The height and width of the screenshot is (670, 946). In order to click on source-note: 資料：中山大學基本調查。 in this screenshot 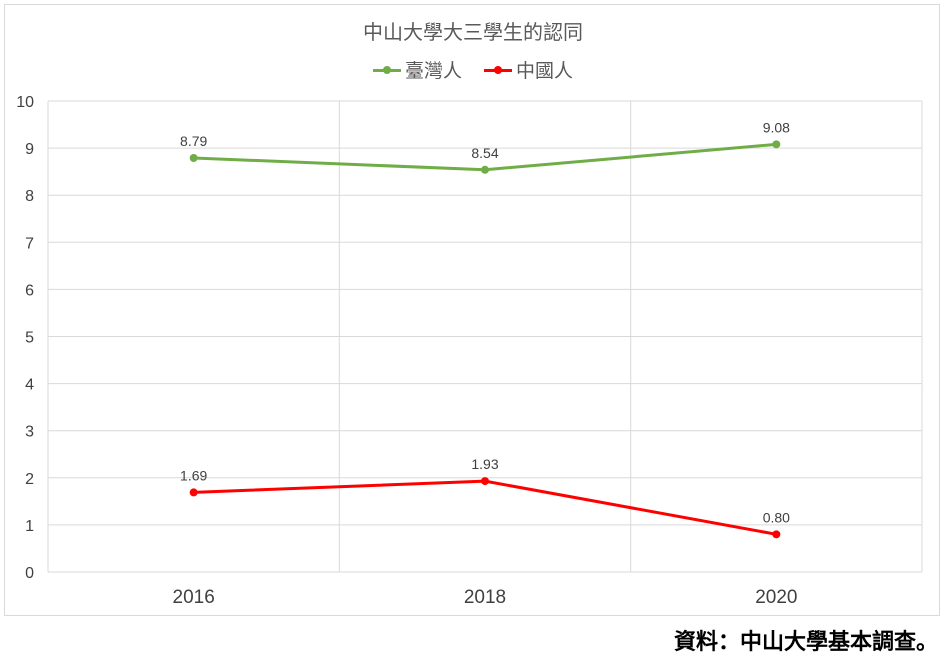, I will do `click(805, 642)`.